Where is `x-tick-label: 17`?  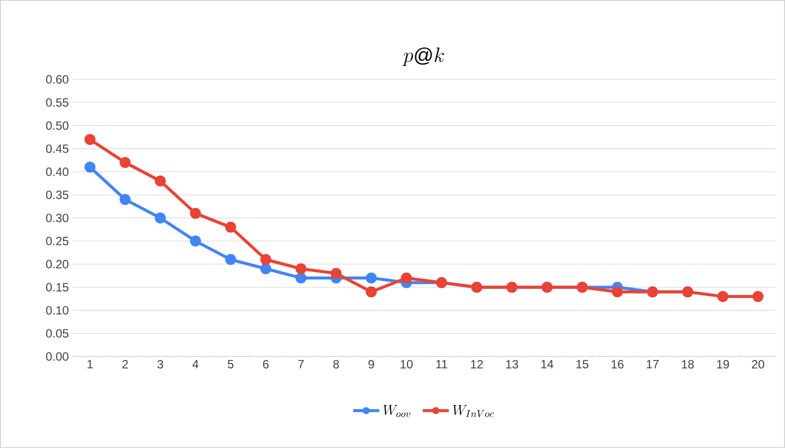
x-tick-label: 17 is located at coordinates (652, 364).